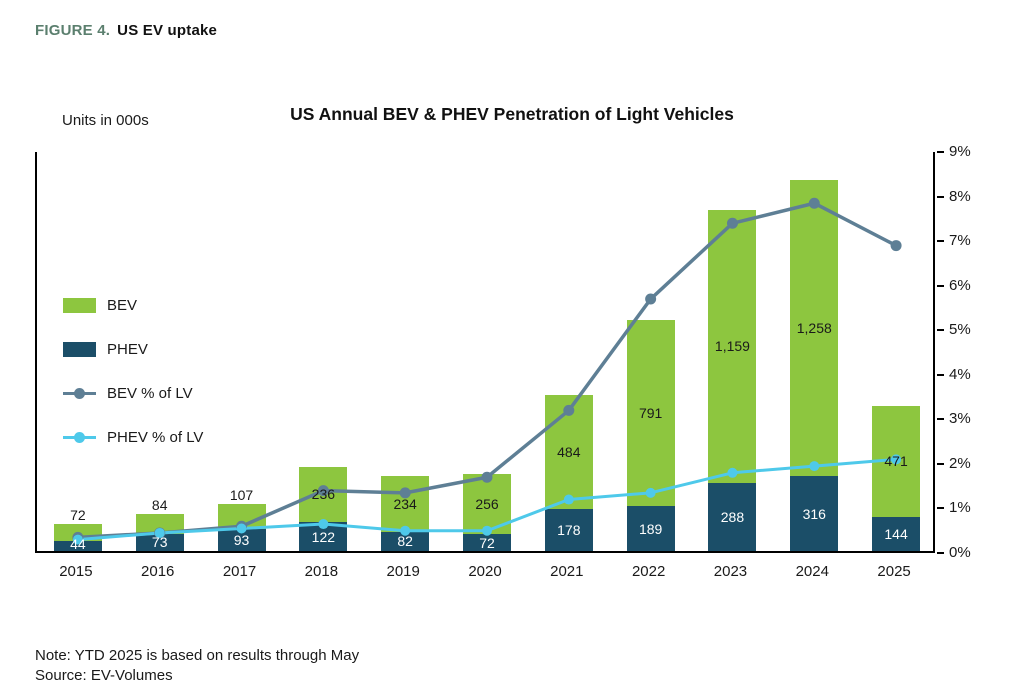 This screenshot has height=695, width=1024. What do you see at coordinates (940, 419) in the screenshot?
I see `right-axis-tick-3%` at bounding box center [940, 419].